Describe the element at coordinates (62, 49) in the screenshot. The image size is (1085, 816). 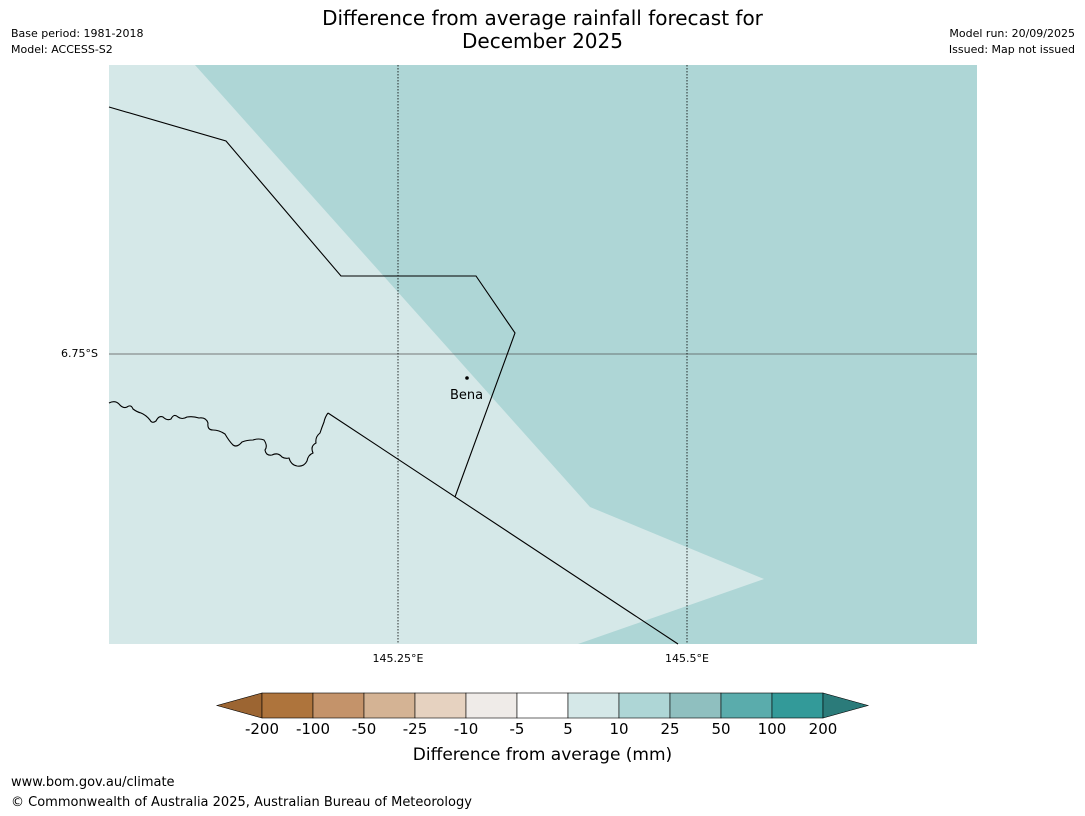
I see `model-text: Model: ACCESS-S2` at that location.